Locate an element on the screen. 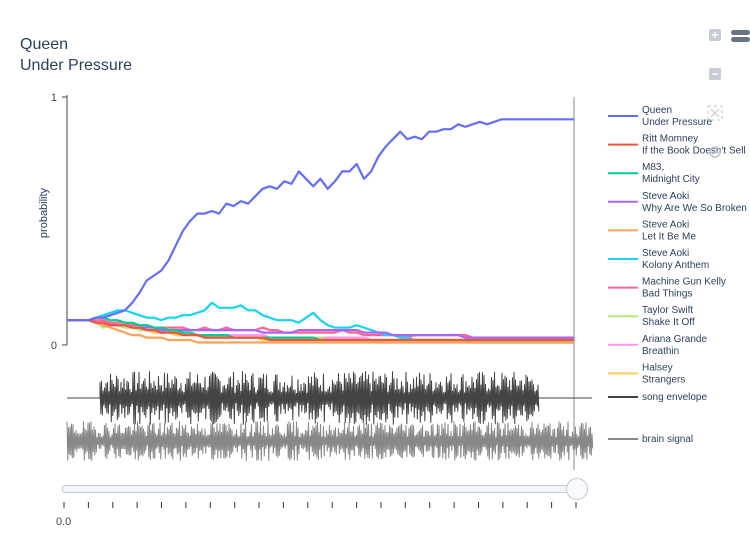  y-axis-label: probability is located at coordinates (44, 212).